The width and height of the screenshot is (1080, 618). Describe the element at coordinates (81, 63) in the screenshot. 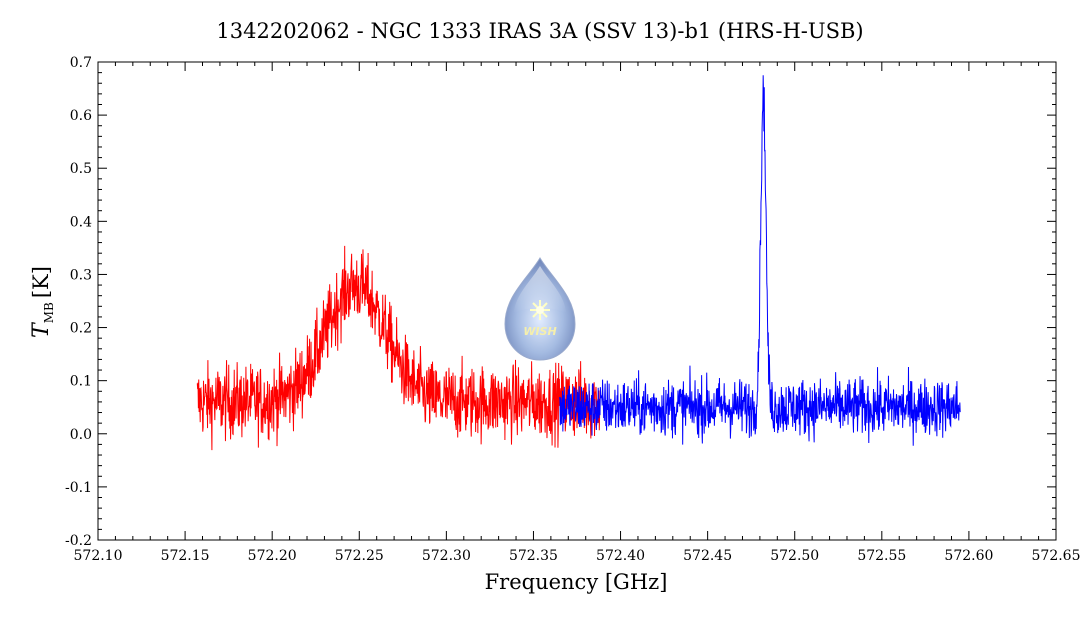

I see `y-tick-label: 0.7` at that location.